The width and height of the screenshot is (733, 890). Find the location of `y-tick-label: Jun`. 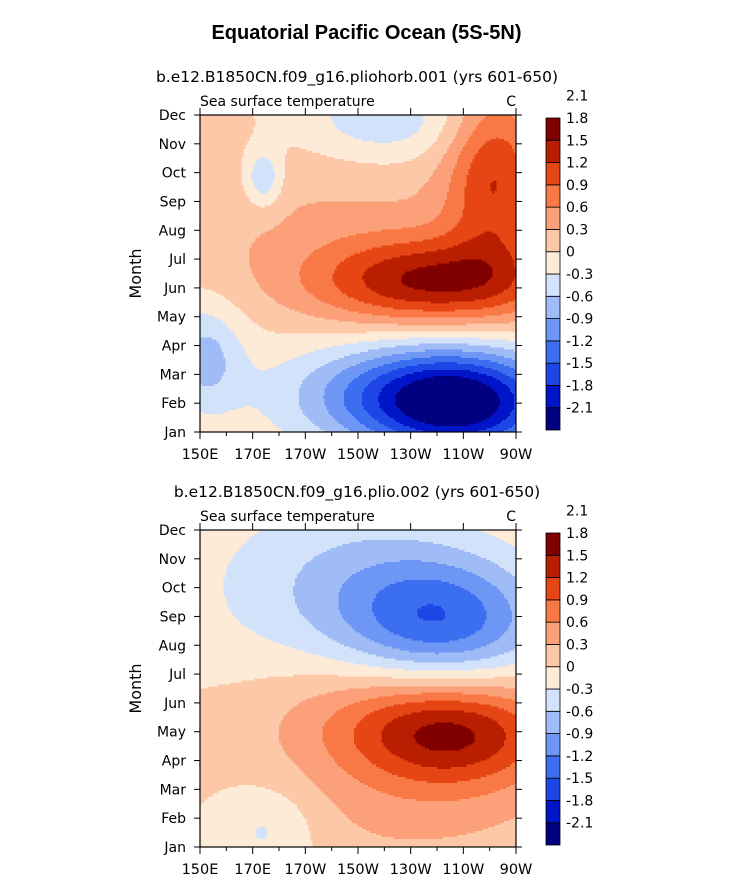

y-tick-label: Jun is located at coordinates (174, 289).